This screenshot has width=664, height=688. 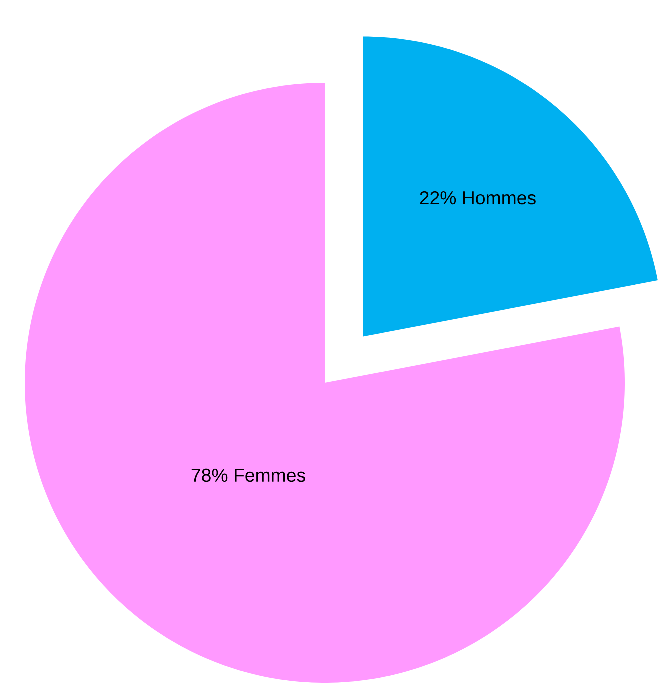 What do you see at coordinates (438, 198) in the screenshot?
I see `data-label: 22%` at bounding box center [438, 198].